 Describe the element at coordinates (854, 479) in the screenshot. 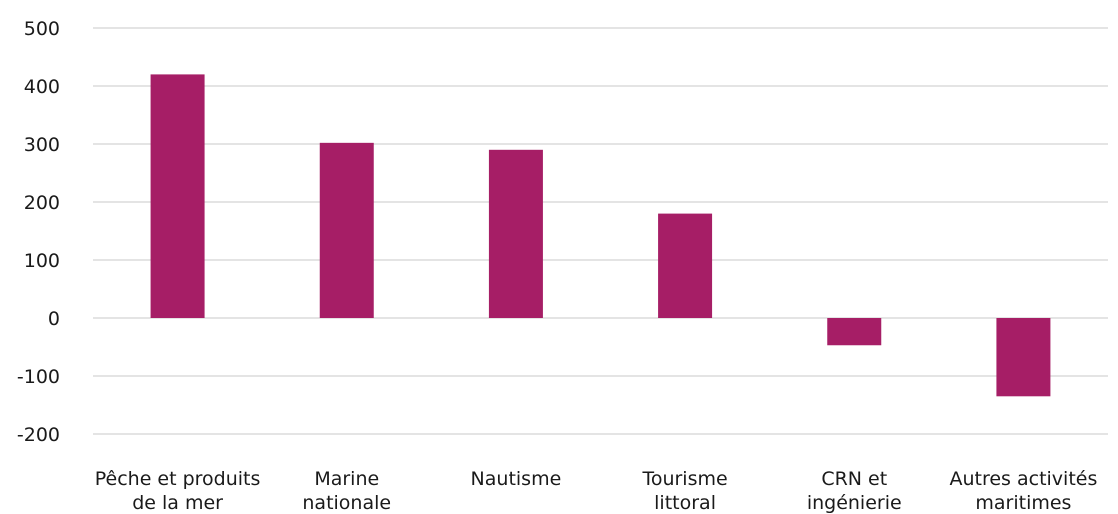

I see `x-category-label-line: CRN et` at that location.